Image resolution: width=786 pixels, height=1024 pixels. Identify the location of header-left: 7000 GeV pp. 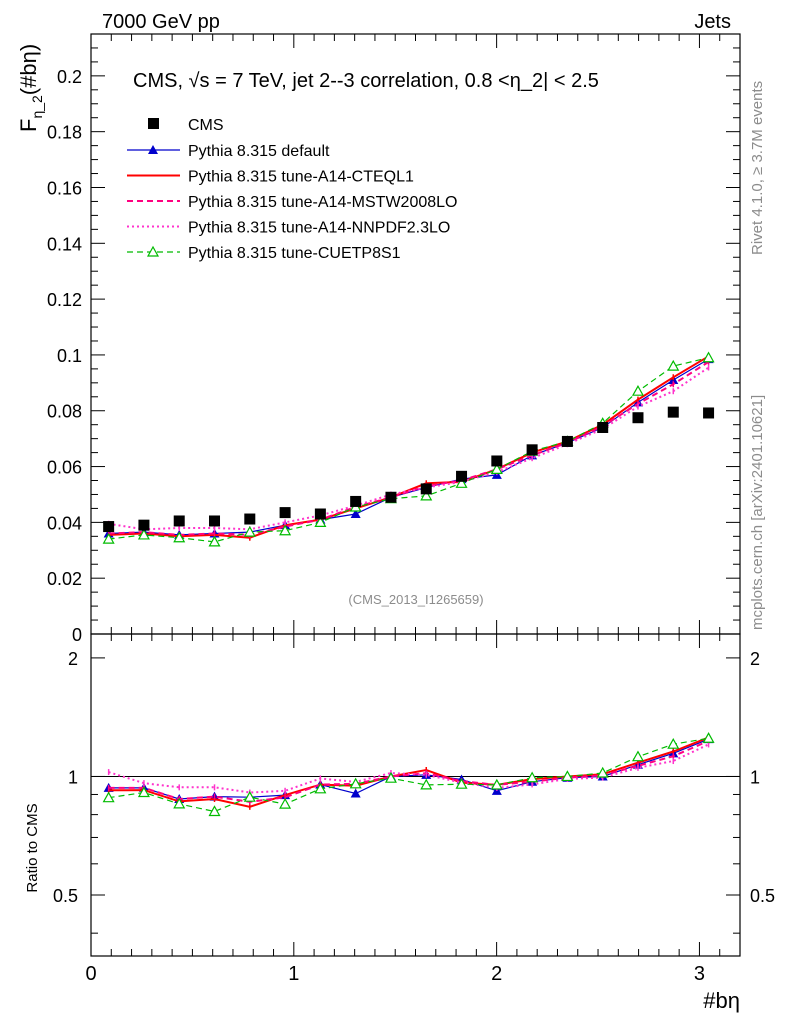
(161, 22).